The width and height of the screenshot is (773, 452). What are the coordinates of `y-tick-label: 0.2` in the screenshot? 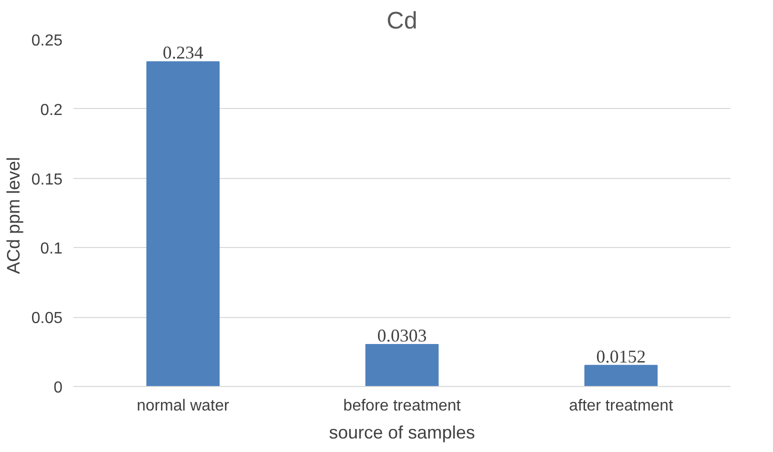 It's located at (51, 110).